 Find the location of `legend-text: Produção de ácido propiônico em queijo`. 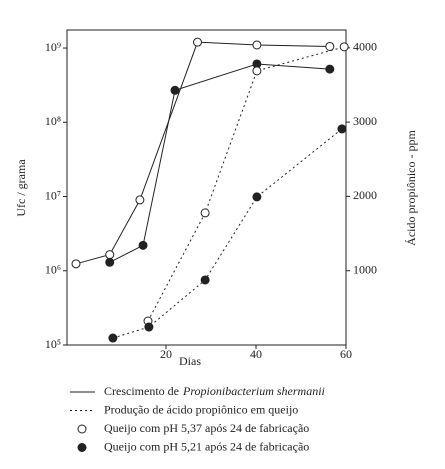

legend-text: Produção de ácido propiônico em queijo is located at coordinates (201, 409).